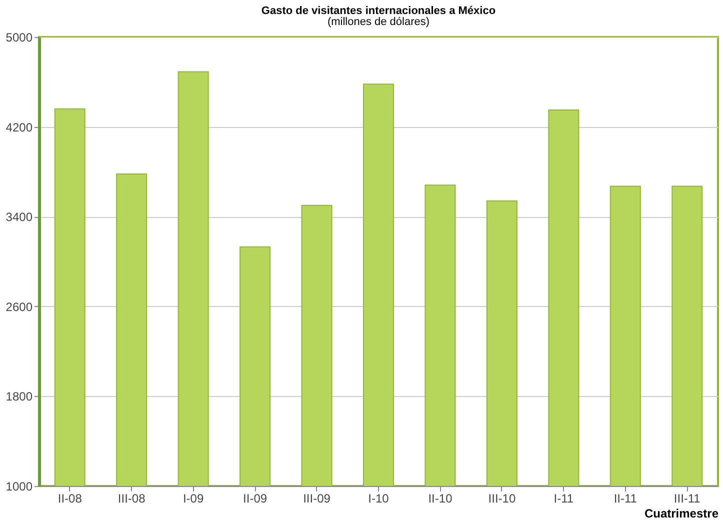  I want to click on y-tick-label: 1000, so click(19, 487).